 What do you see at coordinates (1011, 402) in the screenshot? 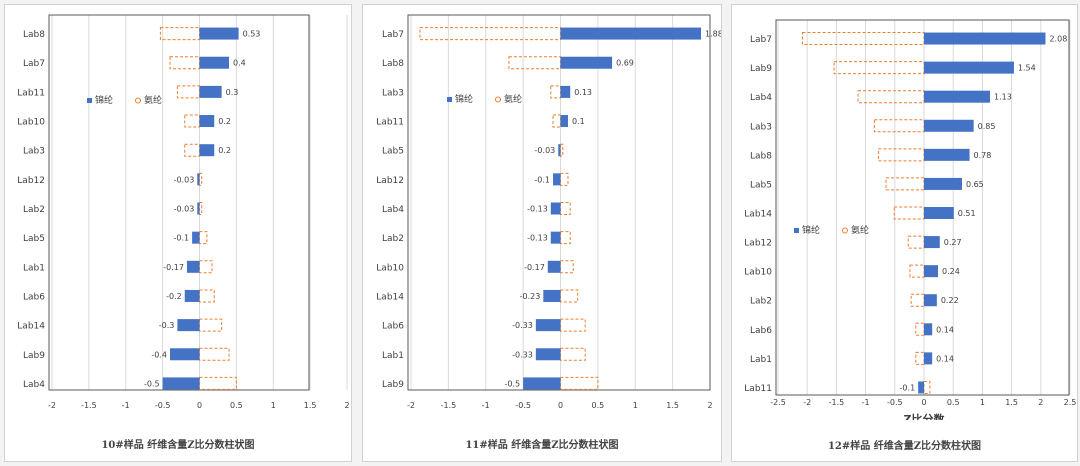
I see `x-tick-label-8: 1.5` at bounding box center [1011, 402].